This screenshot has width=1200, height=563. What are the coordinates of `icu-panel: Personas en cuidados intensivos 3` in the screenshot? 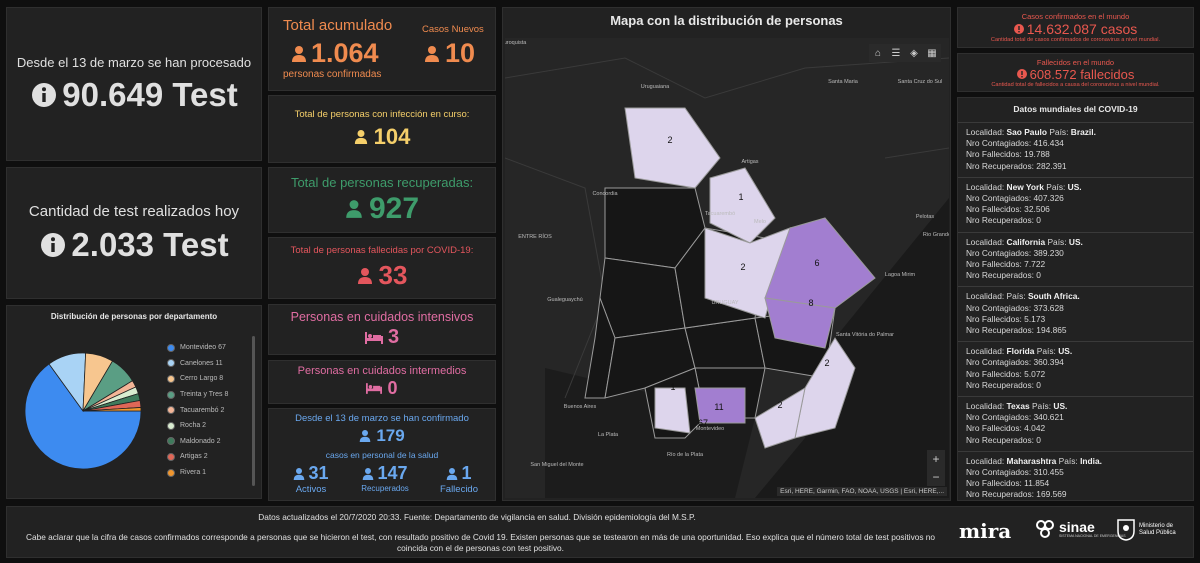 It's located at (382, 329).